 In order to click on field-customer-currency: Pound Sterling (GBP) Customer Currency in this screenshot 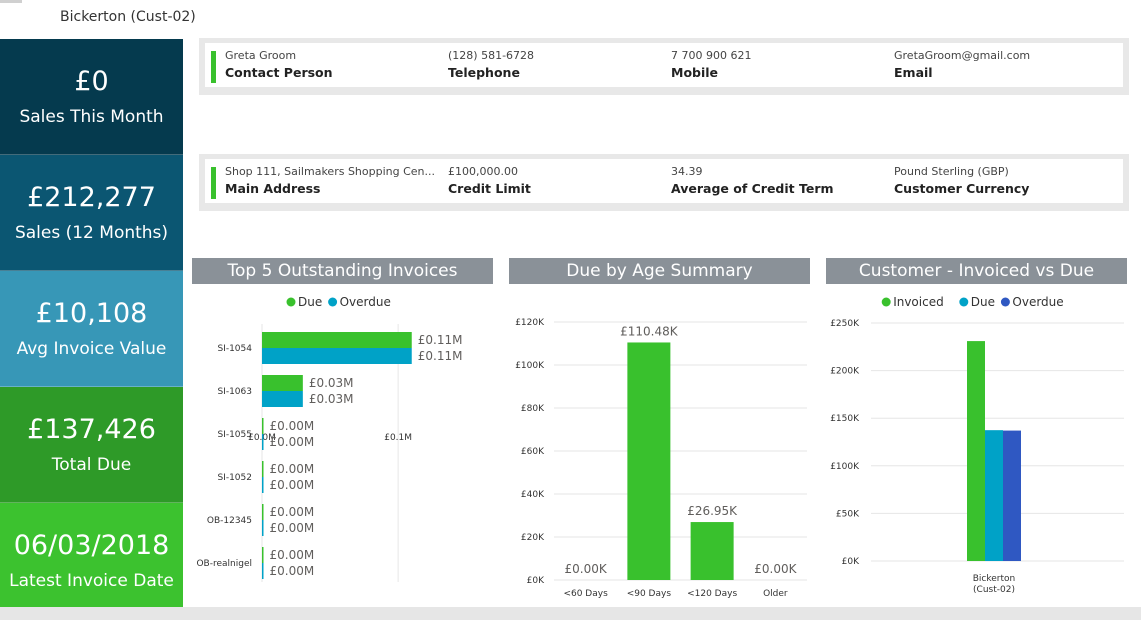, I will do `click(999, 180)`.